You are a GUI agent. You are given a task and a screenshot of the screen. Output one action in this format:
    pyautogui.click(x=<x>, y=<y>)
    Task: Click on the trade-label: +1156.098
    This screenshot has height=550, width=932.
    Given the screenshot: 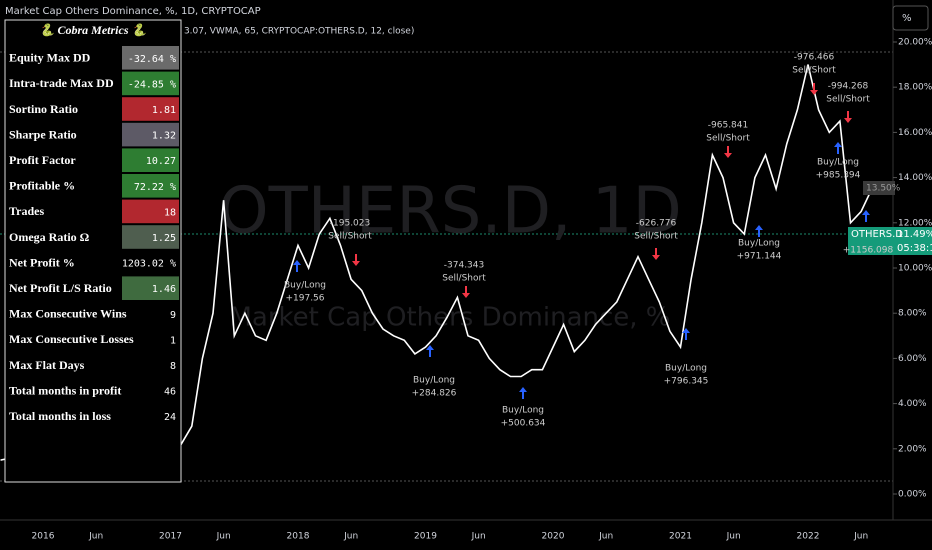 What is the action you would take?
    pyautogui.click(x=868, y=251)
    